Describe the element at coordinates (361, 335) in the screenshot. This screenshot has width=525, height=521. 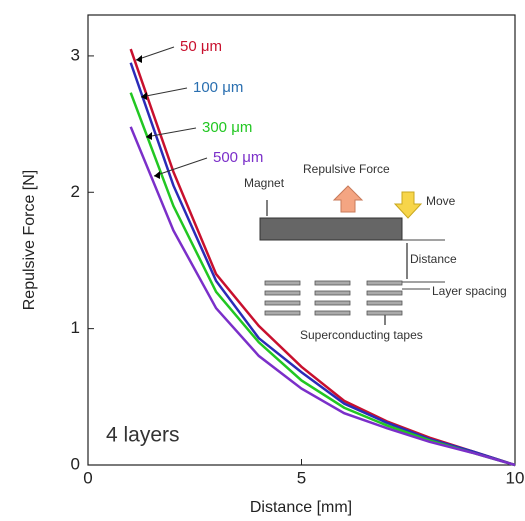
I see `inset-label: Superconducting tapes` at that location.